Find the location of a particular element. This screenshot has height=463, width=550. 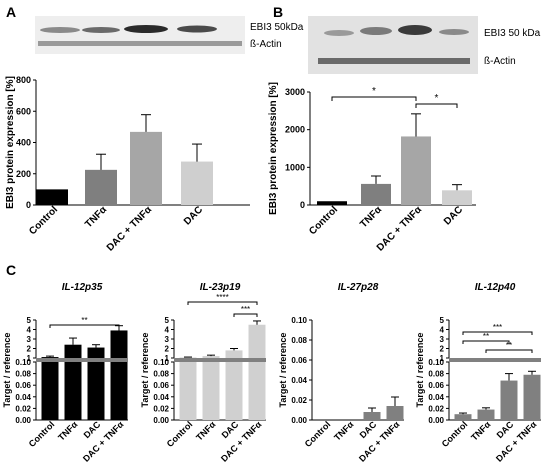

panel-label-a: A is located at coordinates (11, 12).